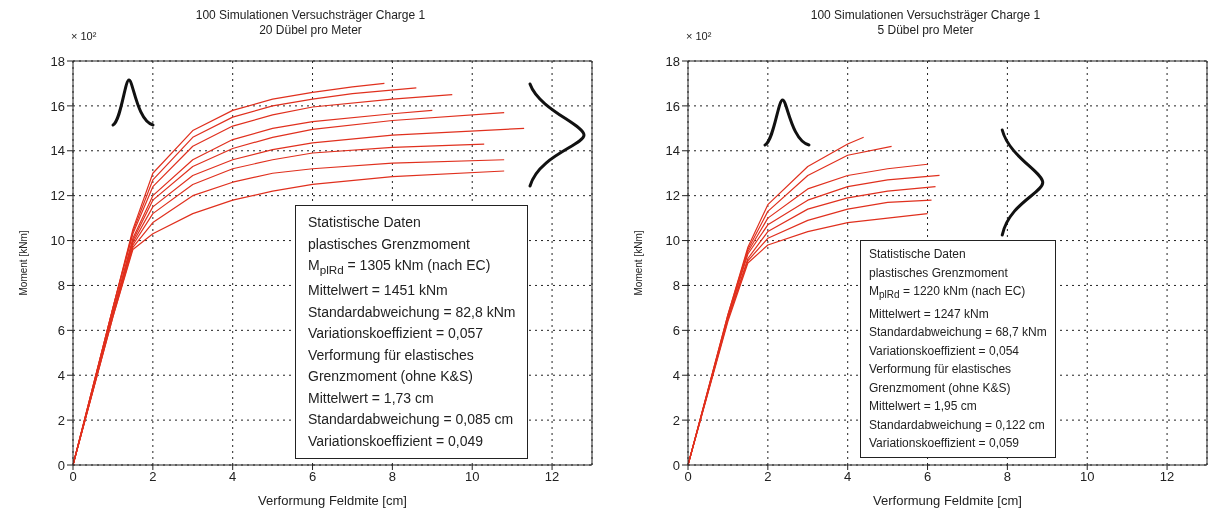 This screenshot has width=1230, height=521. What do you see at coordinates (944, 351) in the screenshot?
I see `annotation: Variationskoeffizient = 0,054` at bounding box center [944, 351].